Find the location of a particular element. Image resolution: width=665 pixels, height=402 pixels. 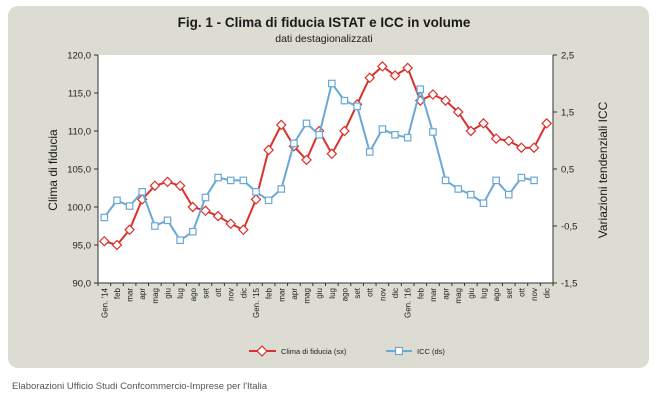

y-left-tick-label: 115,0 is located at coordinates (79, 94).